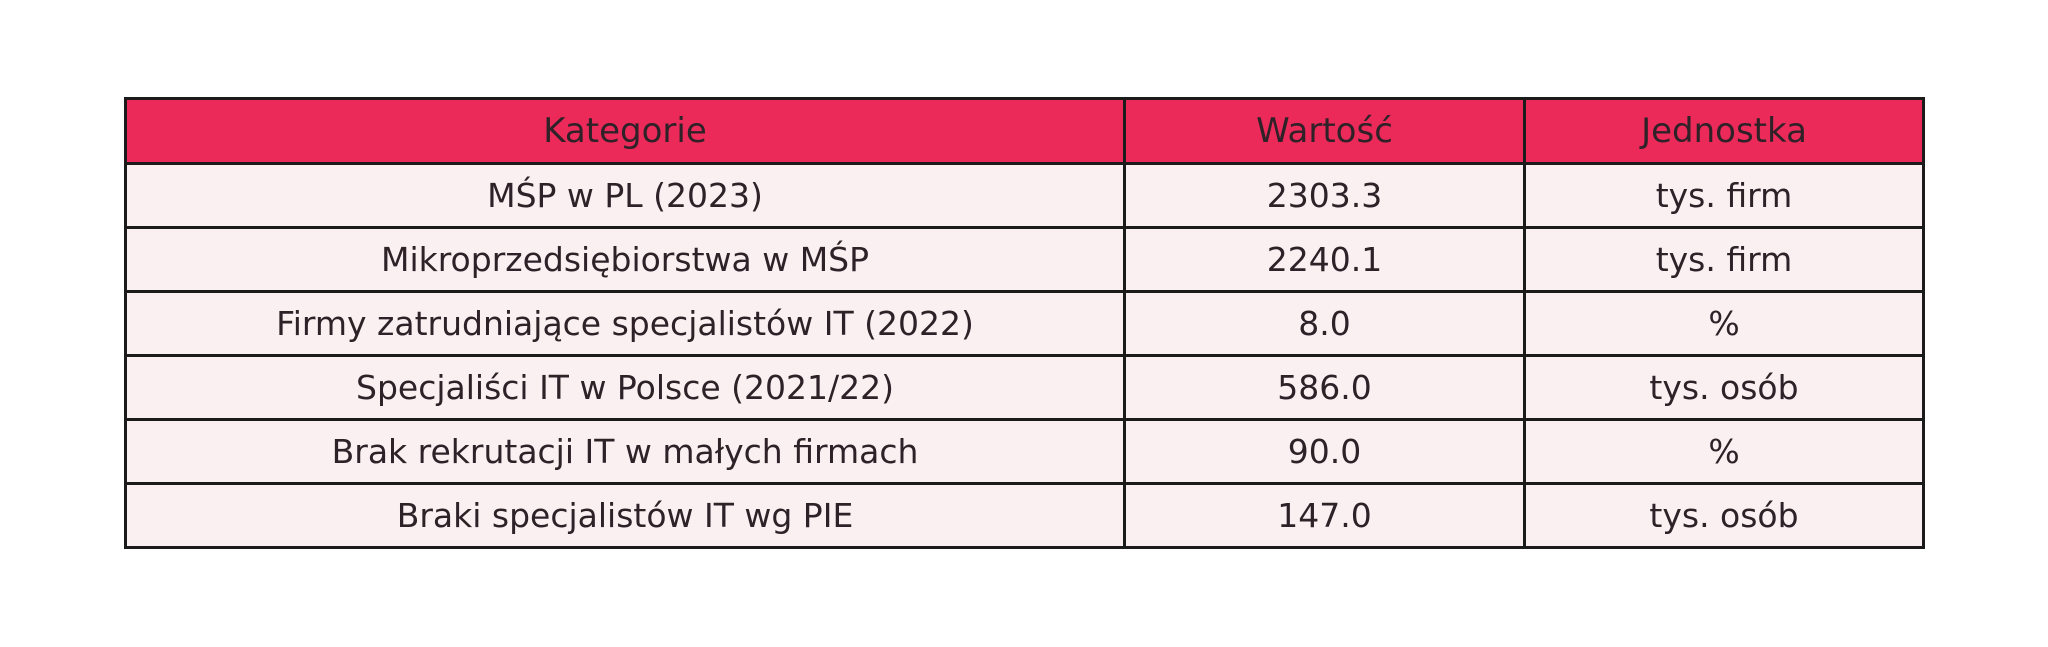 This screenshot has height=647, width=2048. I want to click on cell-kategorie: Brak rekrutacji IT w małych firmach, so click(625, 451).